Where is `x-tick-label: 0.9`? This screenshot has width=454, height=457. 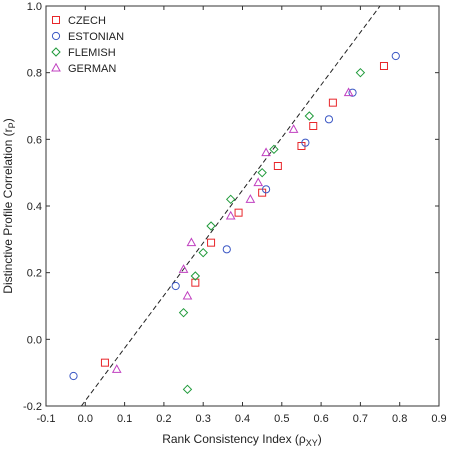
x-tick-label: 0.9 is located at coordinates (438, 419).